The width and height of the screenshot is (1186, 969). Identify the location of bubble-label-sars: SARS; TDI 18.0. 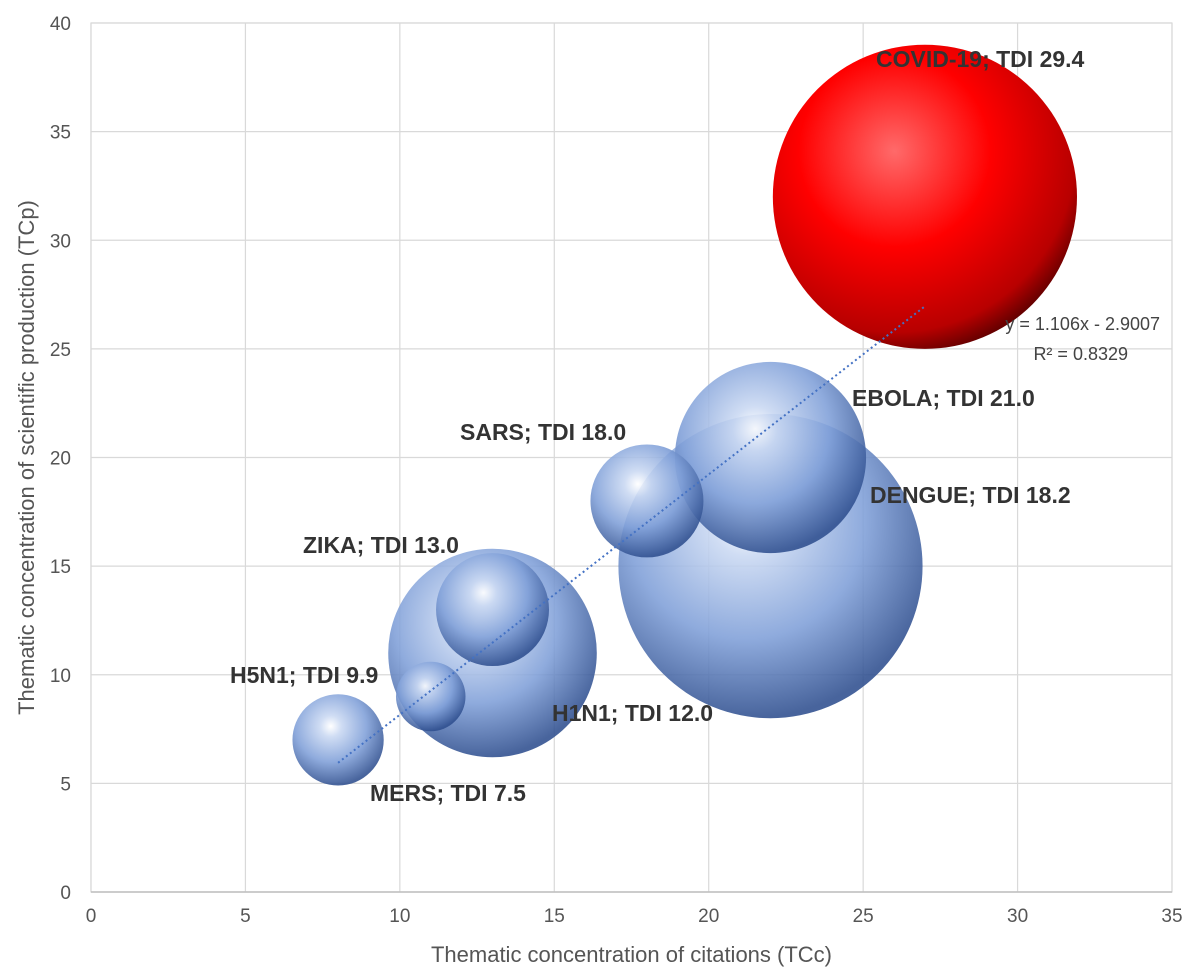
(543, 432).